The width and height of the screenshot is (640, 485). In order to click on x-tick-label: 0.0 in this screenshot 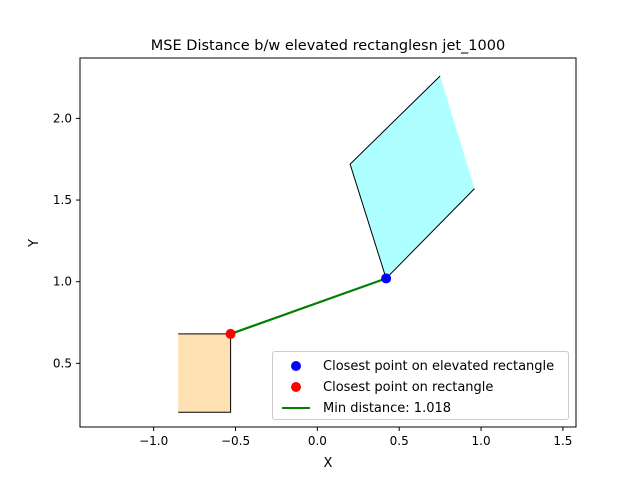, I will do `click(317, 441)`.